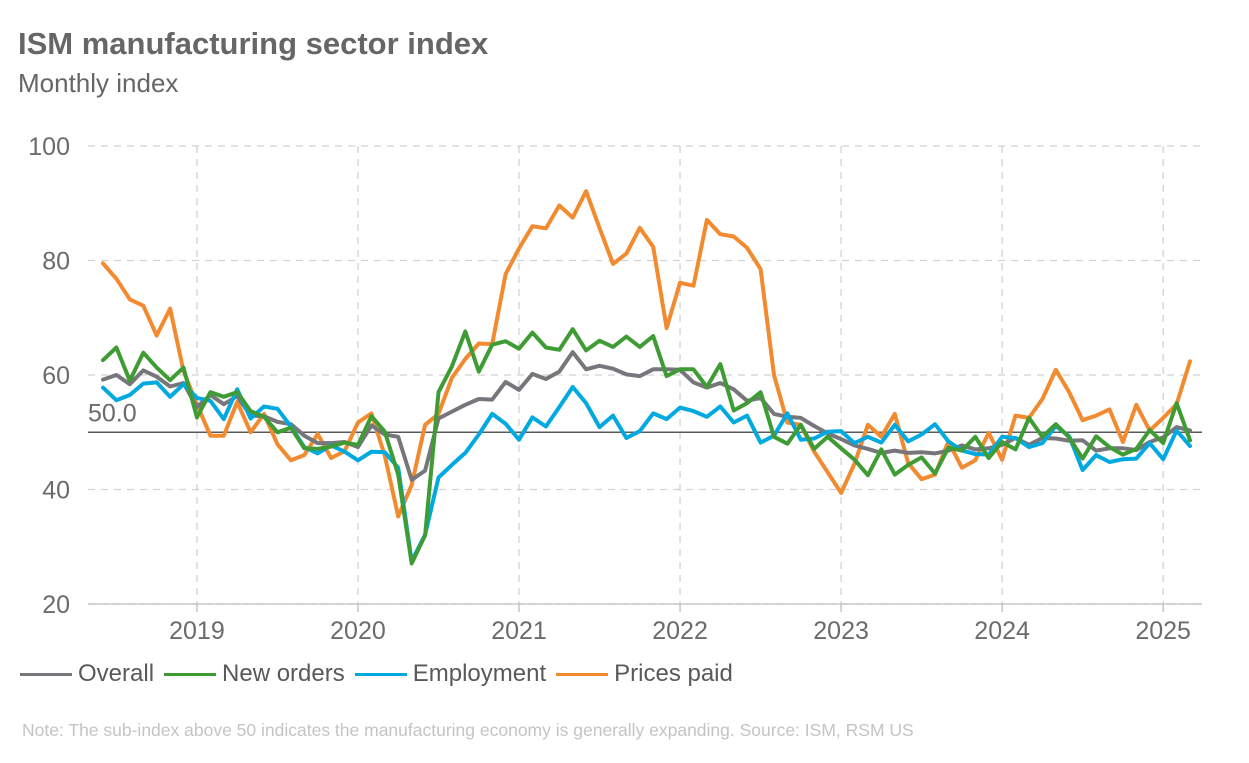  What do you see at coordinates (56, 491) in the screenshot?
I see `y-tick-label-40: 40` at bounding box center [56, 491].